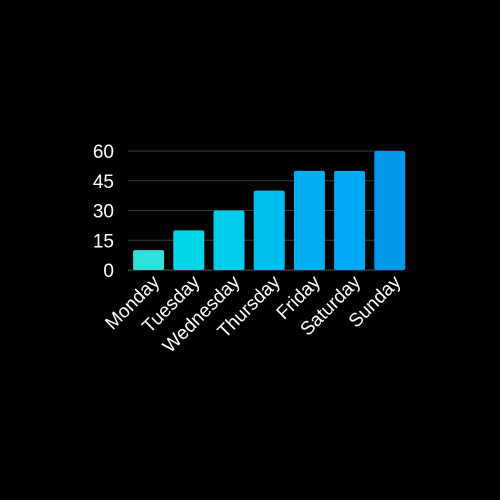 The image size is (500, 500). Describe the element at coordinates (229, 240) in the screenshot. I see `bar-wednesday` at that location.